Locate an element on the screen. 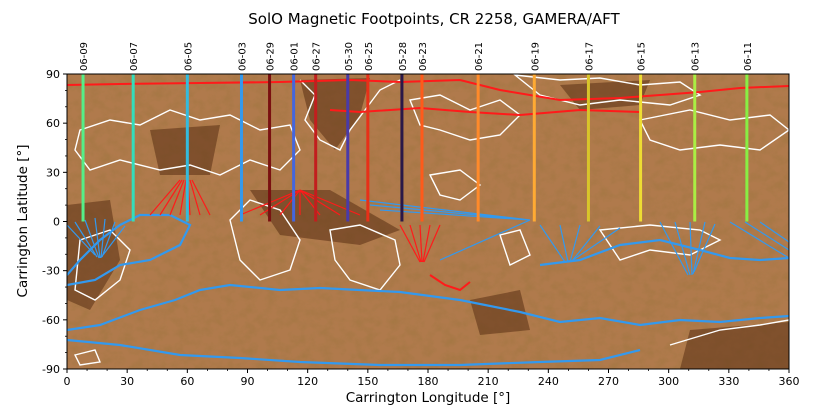 This screenshot has width=830, height=415. date-marker-label: 06-03 is located at coordinates (242, 56).